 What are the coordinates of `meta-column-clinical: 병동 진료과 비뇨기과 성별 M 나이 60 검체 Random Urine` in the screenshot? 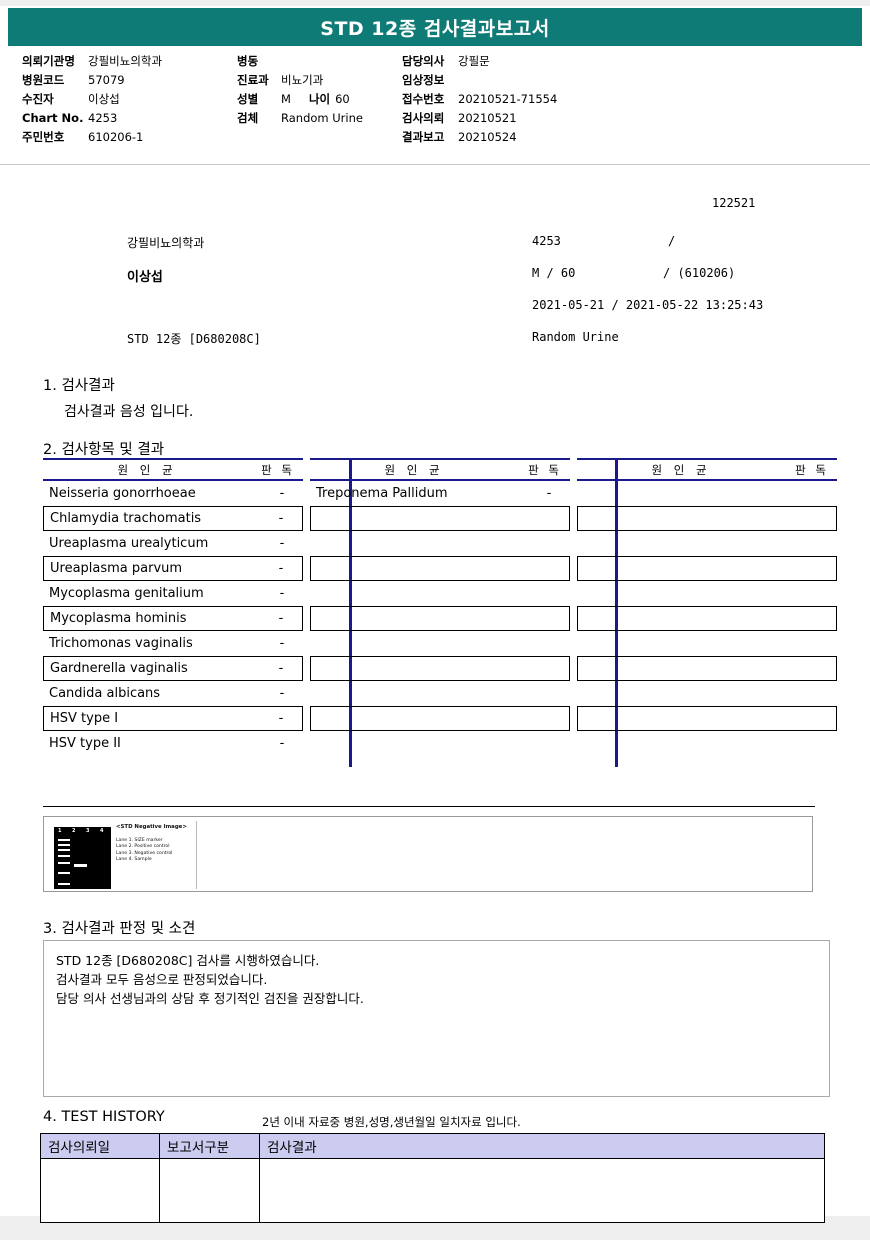 It's located at (319, 90).